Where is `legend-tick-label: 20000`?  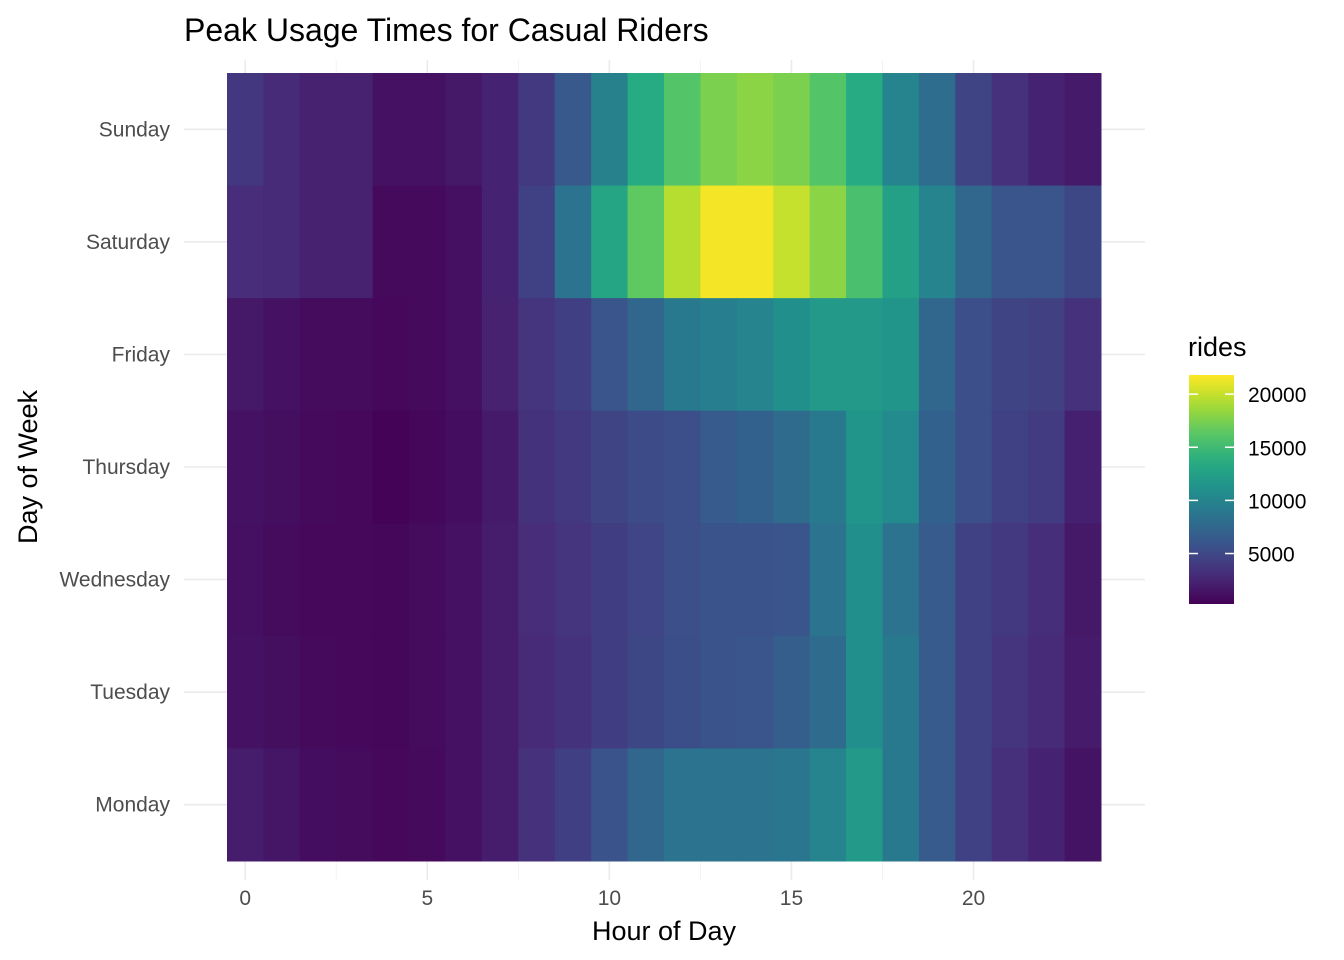 legend-tick-label: 20000 is located at coordinates (1277, 395).